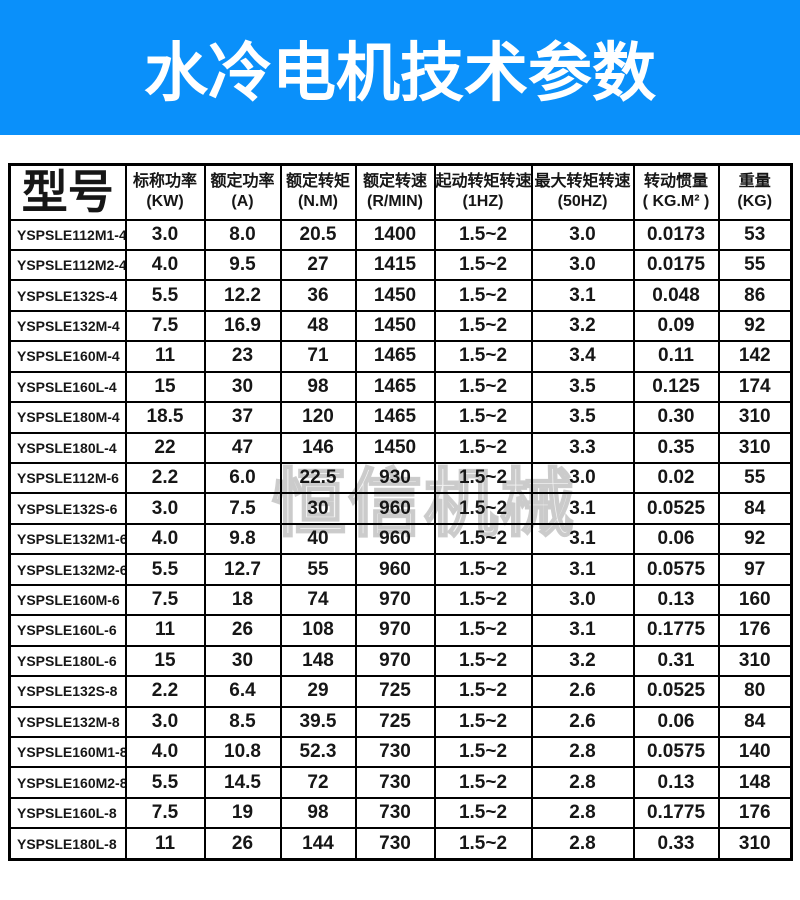 This screenshot has width=800, height=900. What do you see at coordinates (242, 326) in the screenshot?
I see `value-cell: 16.9` at bounding box center [242, 326].